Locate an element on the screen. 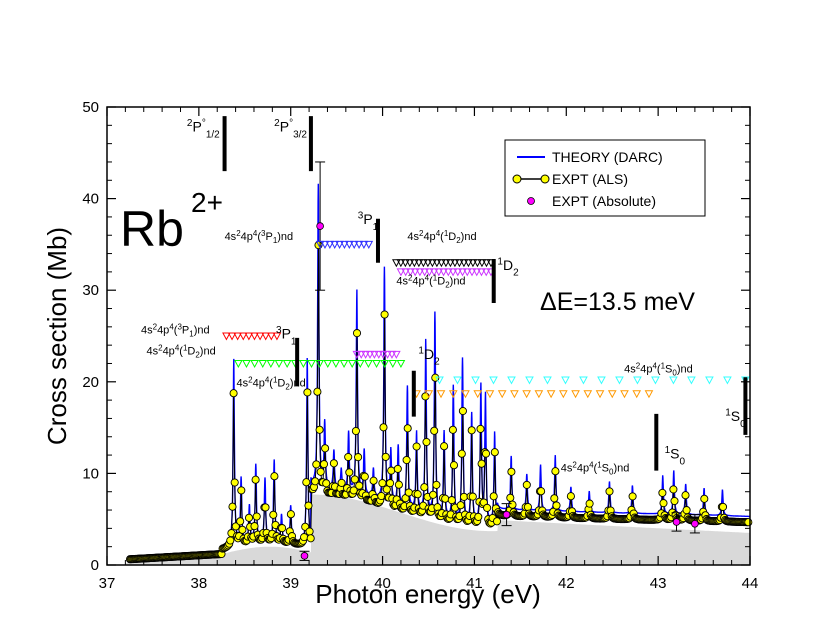 The width and height of the screenshot is (830, 642). legend-theory-label: THEORY (DARC) is located at coordinates (607, 157).